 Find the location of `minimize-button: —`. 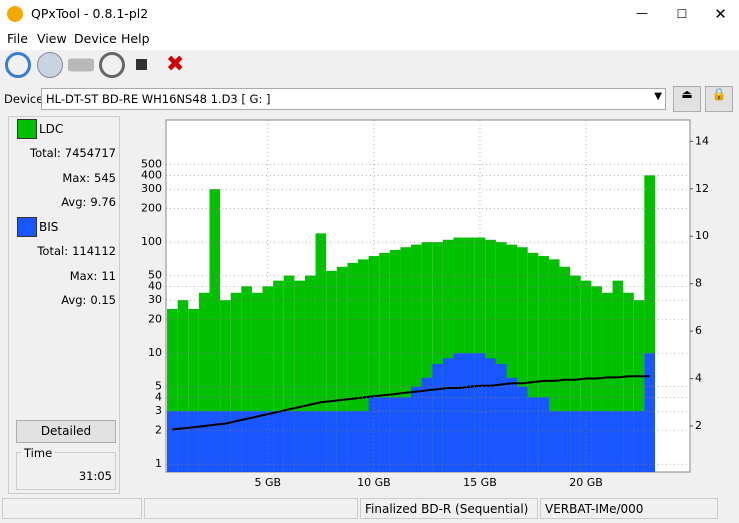

minimize-button: — is located at coordinates (642, 13).